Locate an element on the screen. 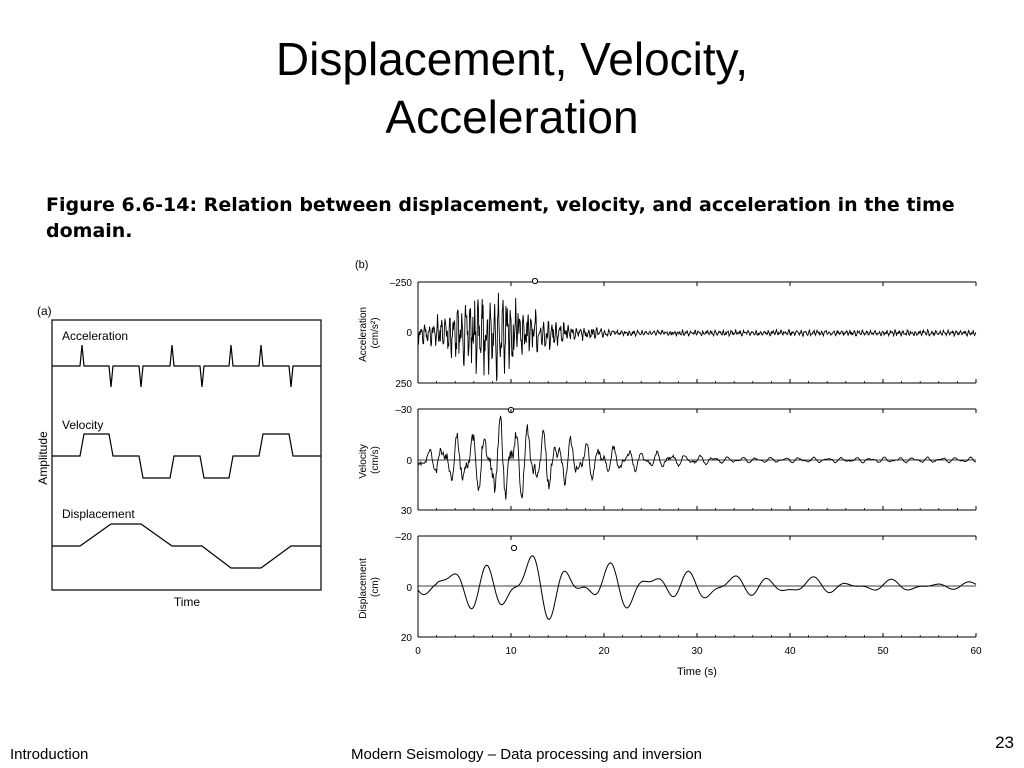 The width and height of the screenshot is (1024, 768). panel-a-frame is located at coordinates (186, 455).